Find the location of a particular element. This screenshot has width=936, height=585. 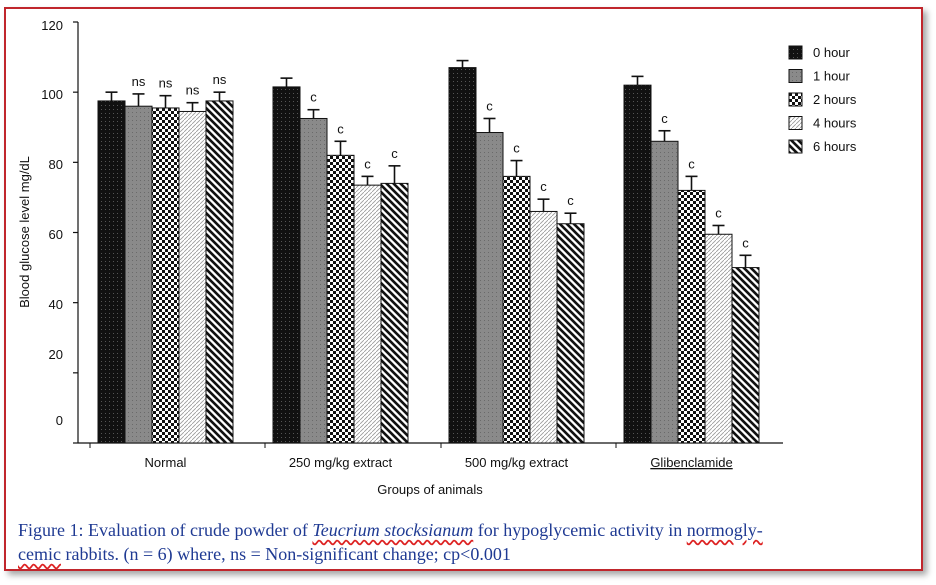

caption-normo1: normogly- is located at coordinates (724, 530).